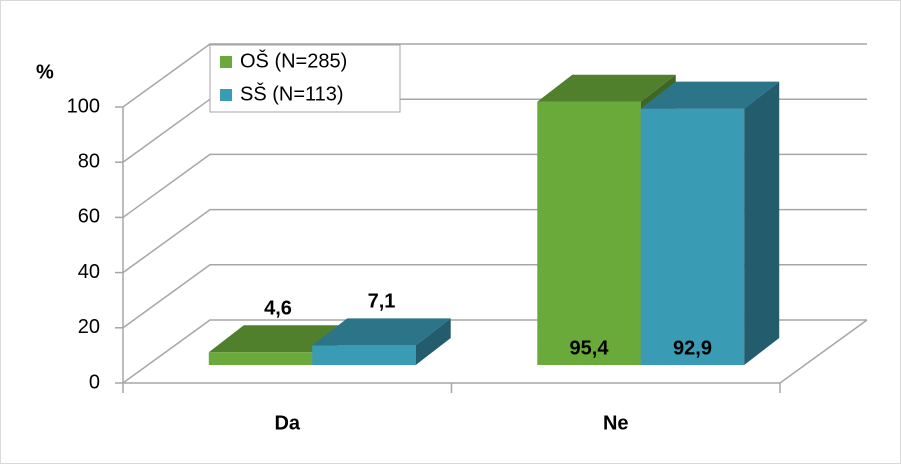 This screenshot has width=901, height=464. What do you see at coordinates (382, 302) in the screenshot?
I see `data-label: 7,1` at bounding box center [382, 302].